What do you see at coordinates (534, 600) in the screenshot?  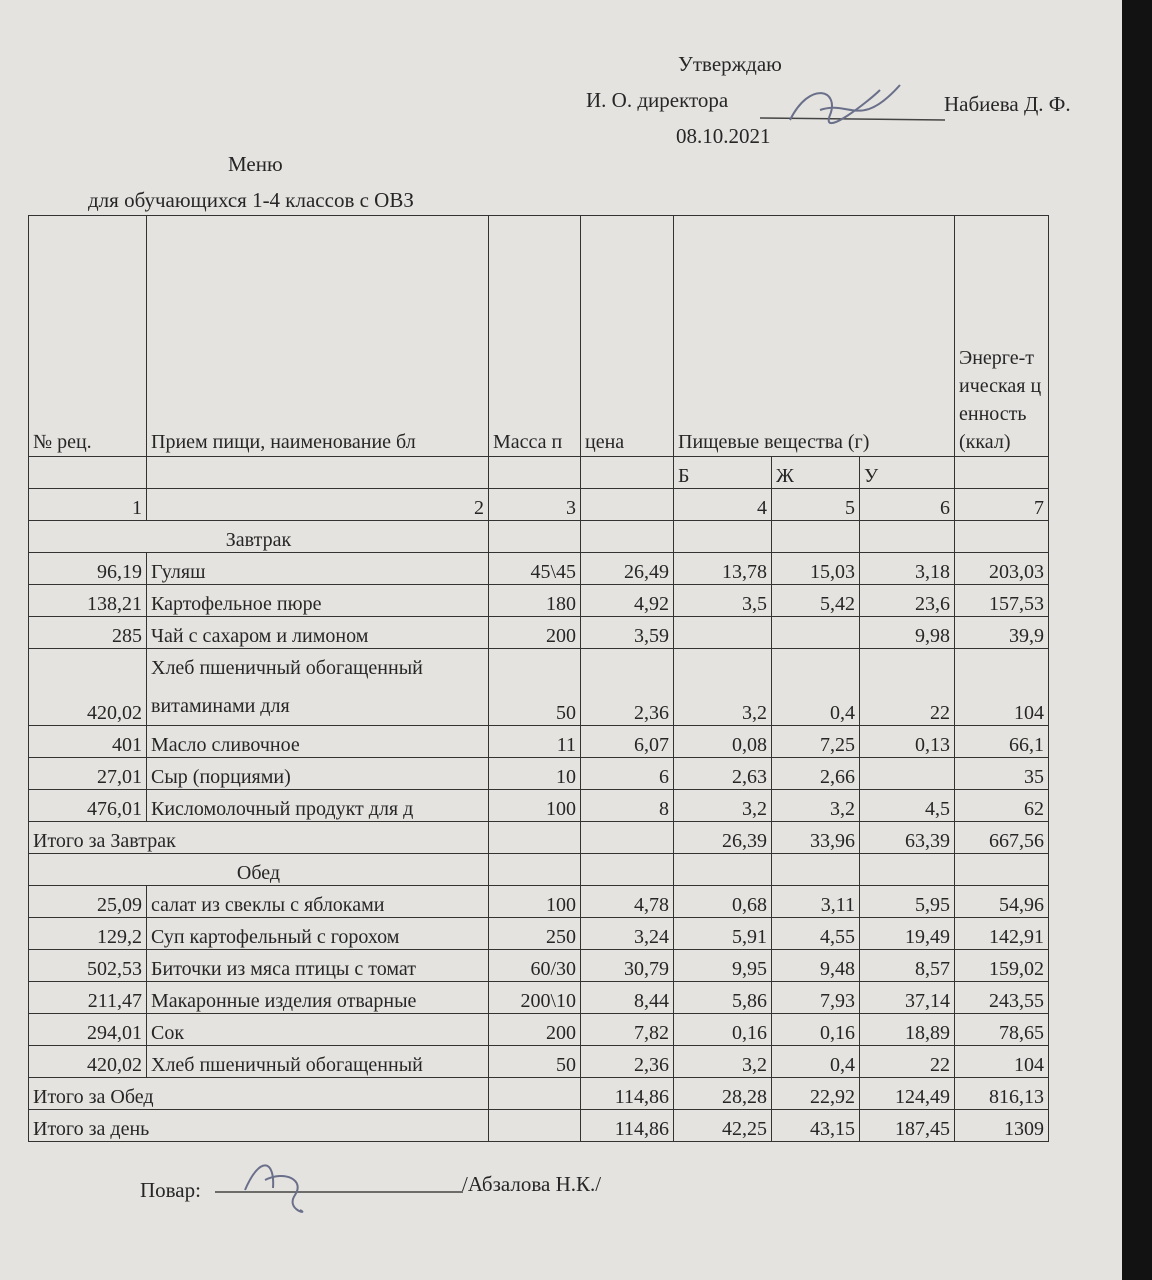 I see `menu-value: 180` at bounding box center [534, 600].